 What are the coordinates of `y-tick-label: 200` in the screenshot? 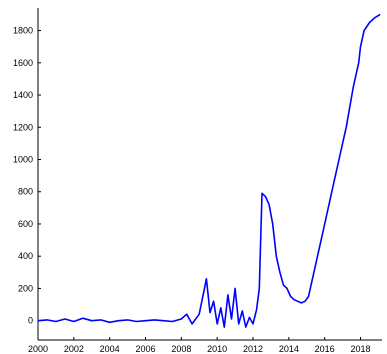 It's located at (25, 288).